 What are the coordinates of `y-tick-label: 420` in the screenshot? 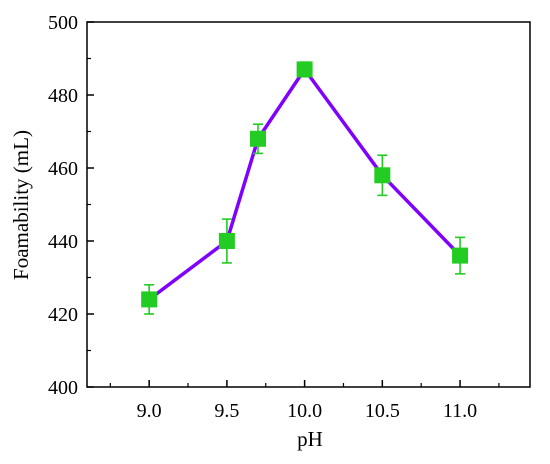 It's located at (63, 315).